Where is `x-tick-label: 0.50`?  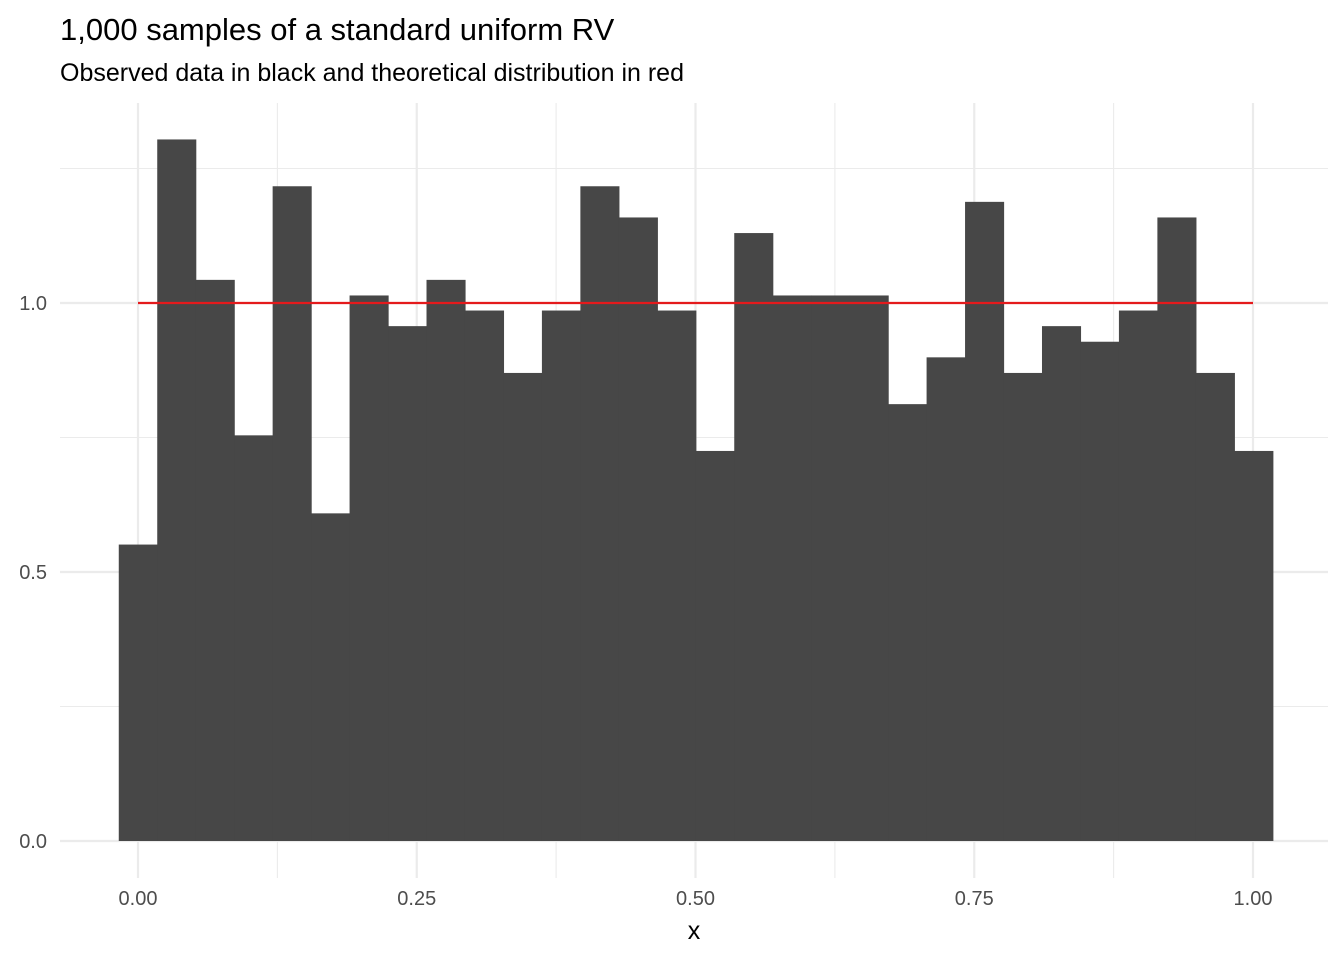
x-tick-label: 0.50 is located at coordinates (695, 899).